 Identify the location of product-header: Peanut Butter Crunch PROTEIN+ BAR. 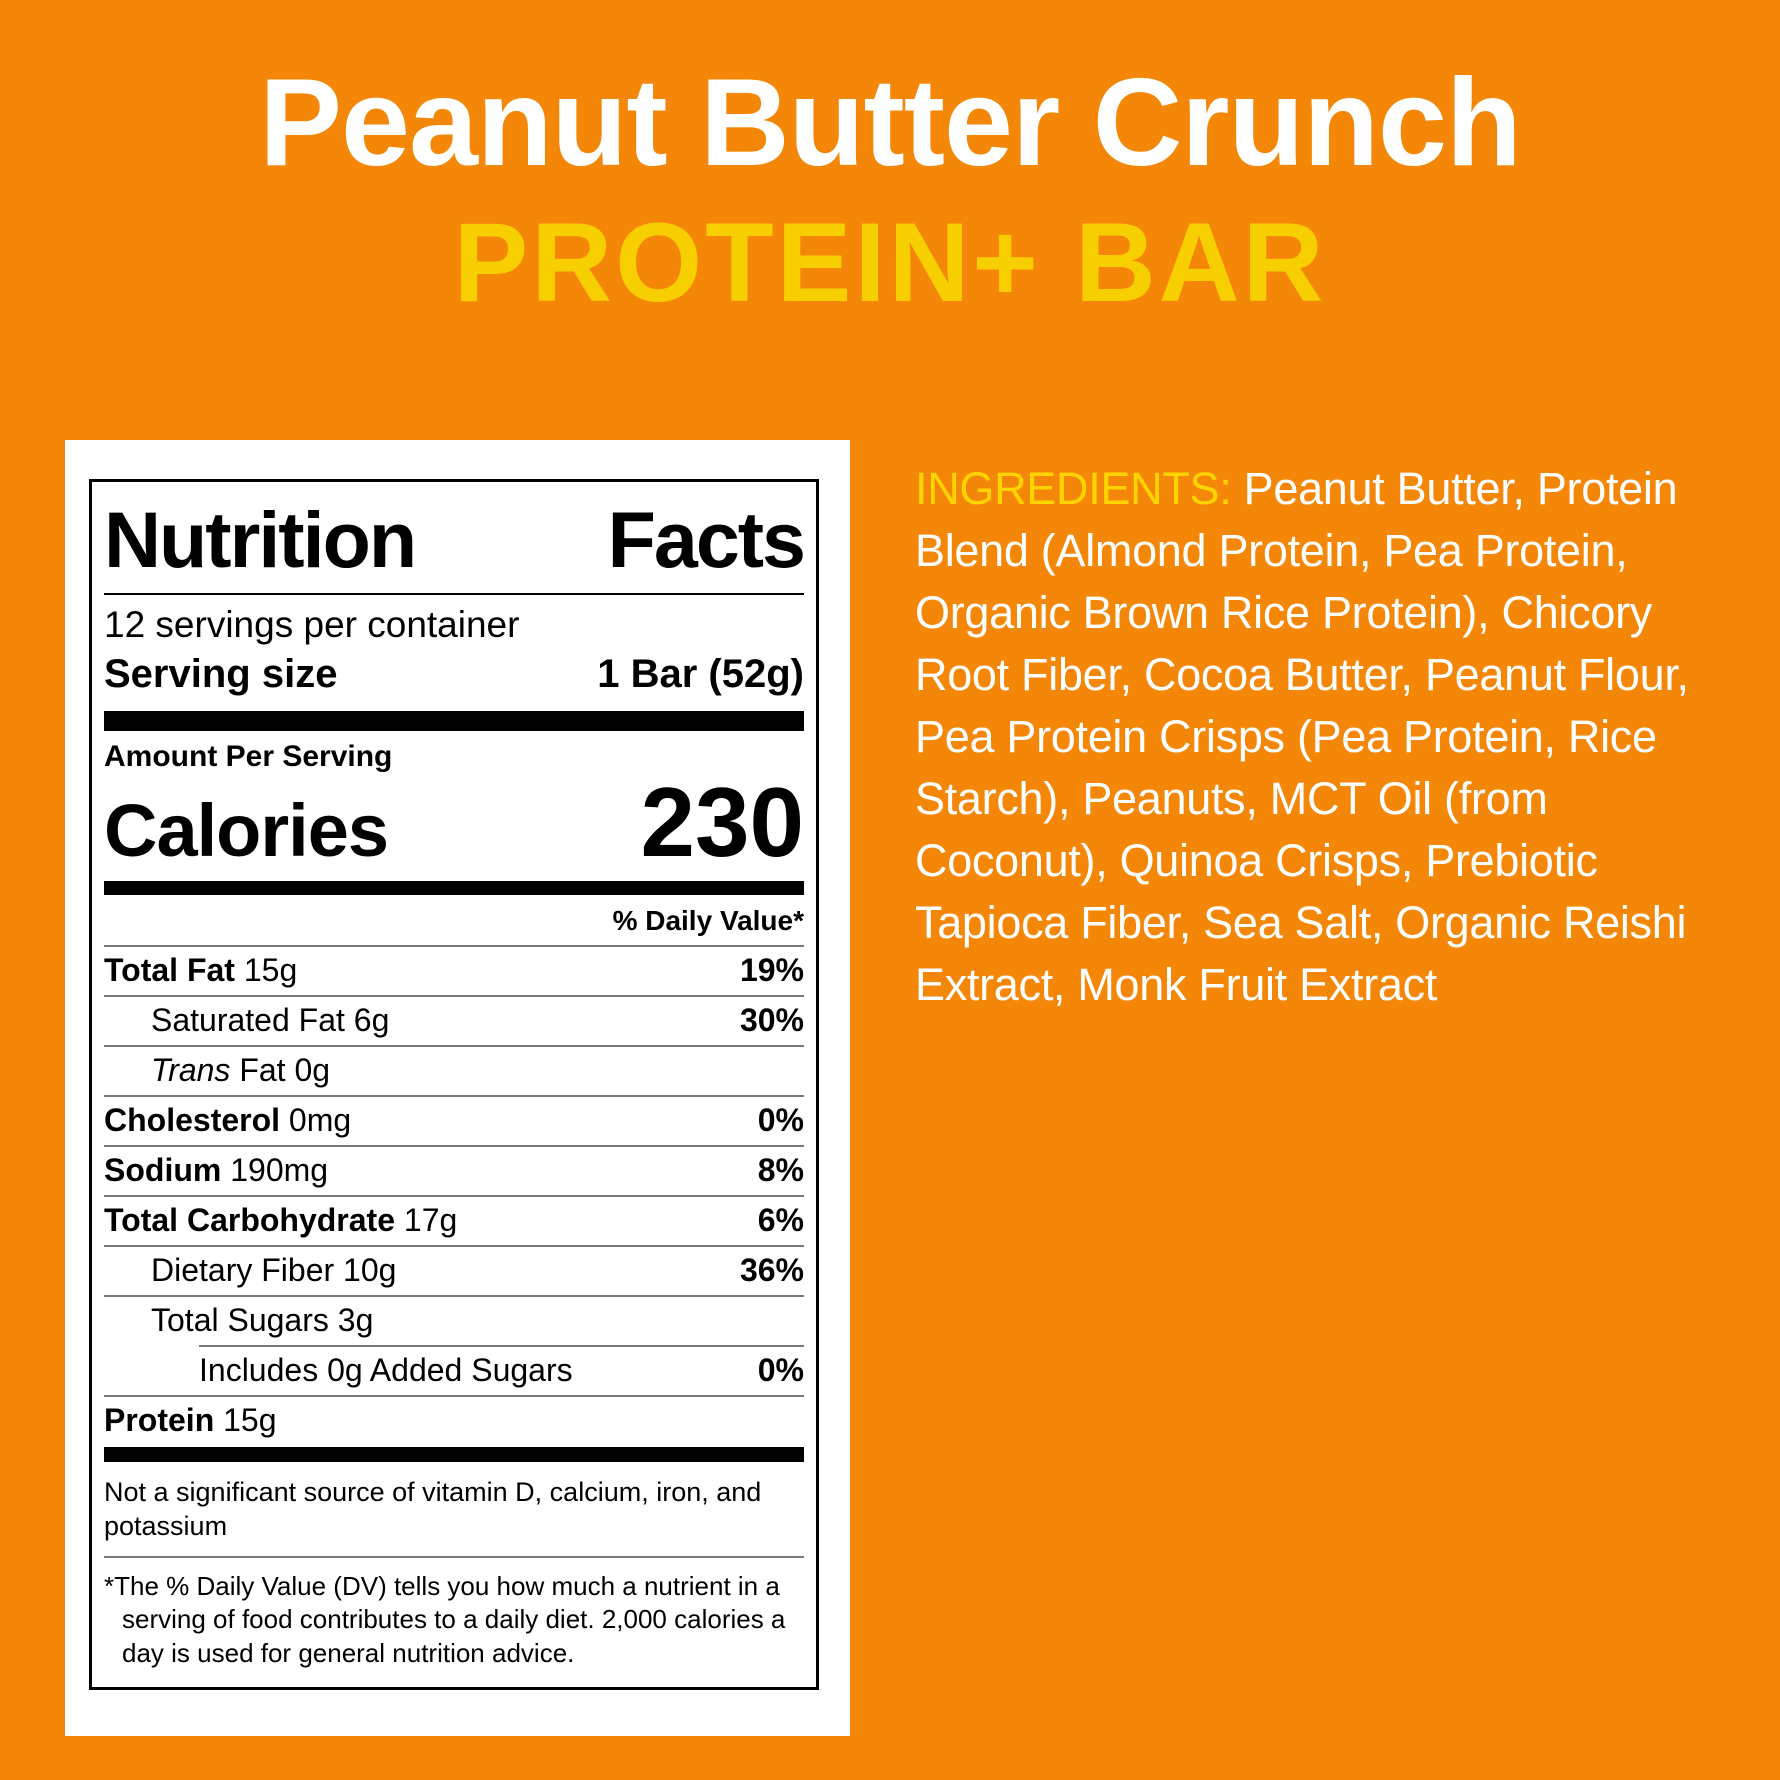
(890, 186).